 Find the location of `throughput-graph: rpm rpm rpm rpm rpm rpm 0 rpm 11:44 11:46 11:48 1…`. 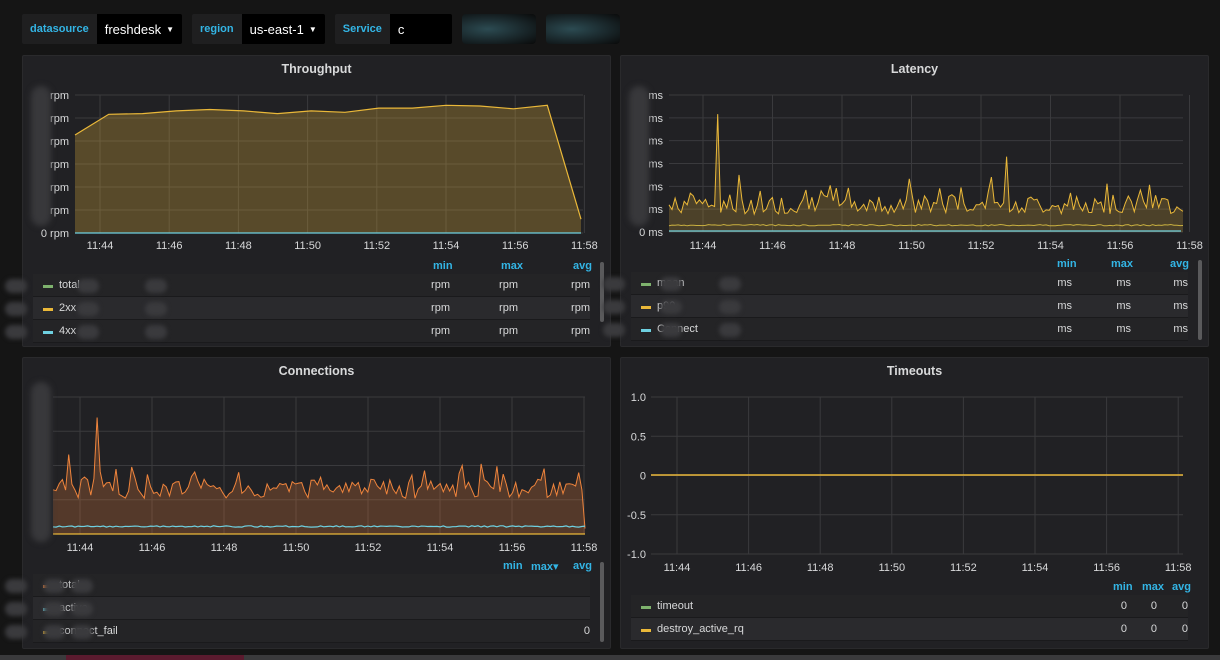

throughput-graph: rpm rpm rpm rpm rpm rpm 0 rpm 11:44 11:46 11:48 1… is located at coordinates (317, 156).